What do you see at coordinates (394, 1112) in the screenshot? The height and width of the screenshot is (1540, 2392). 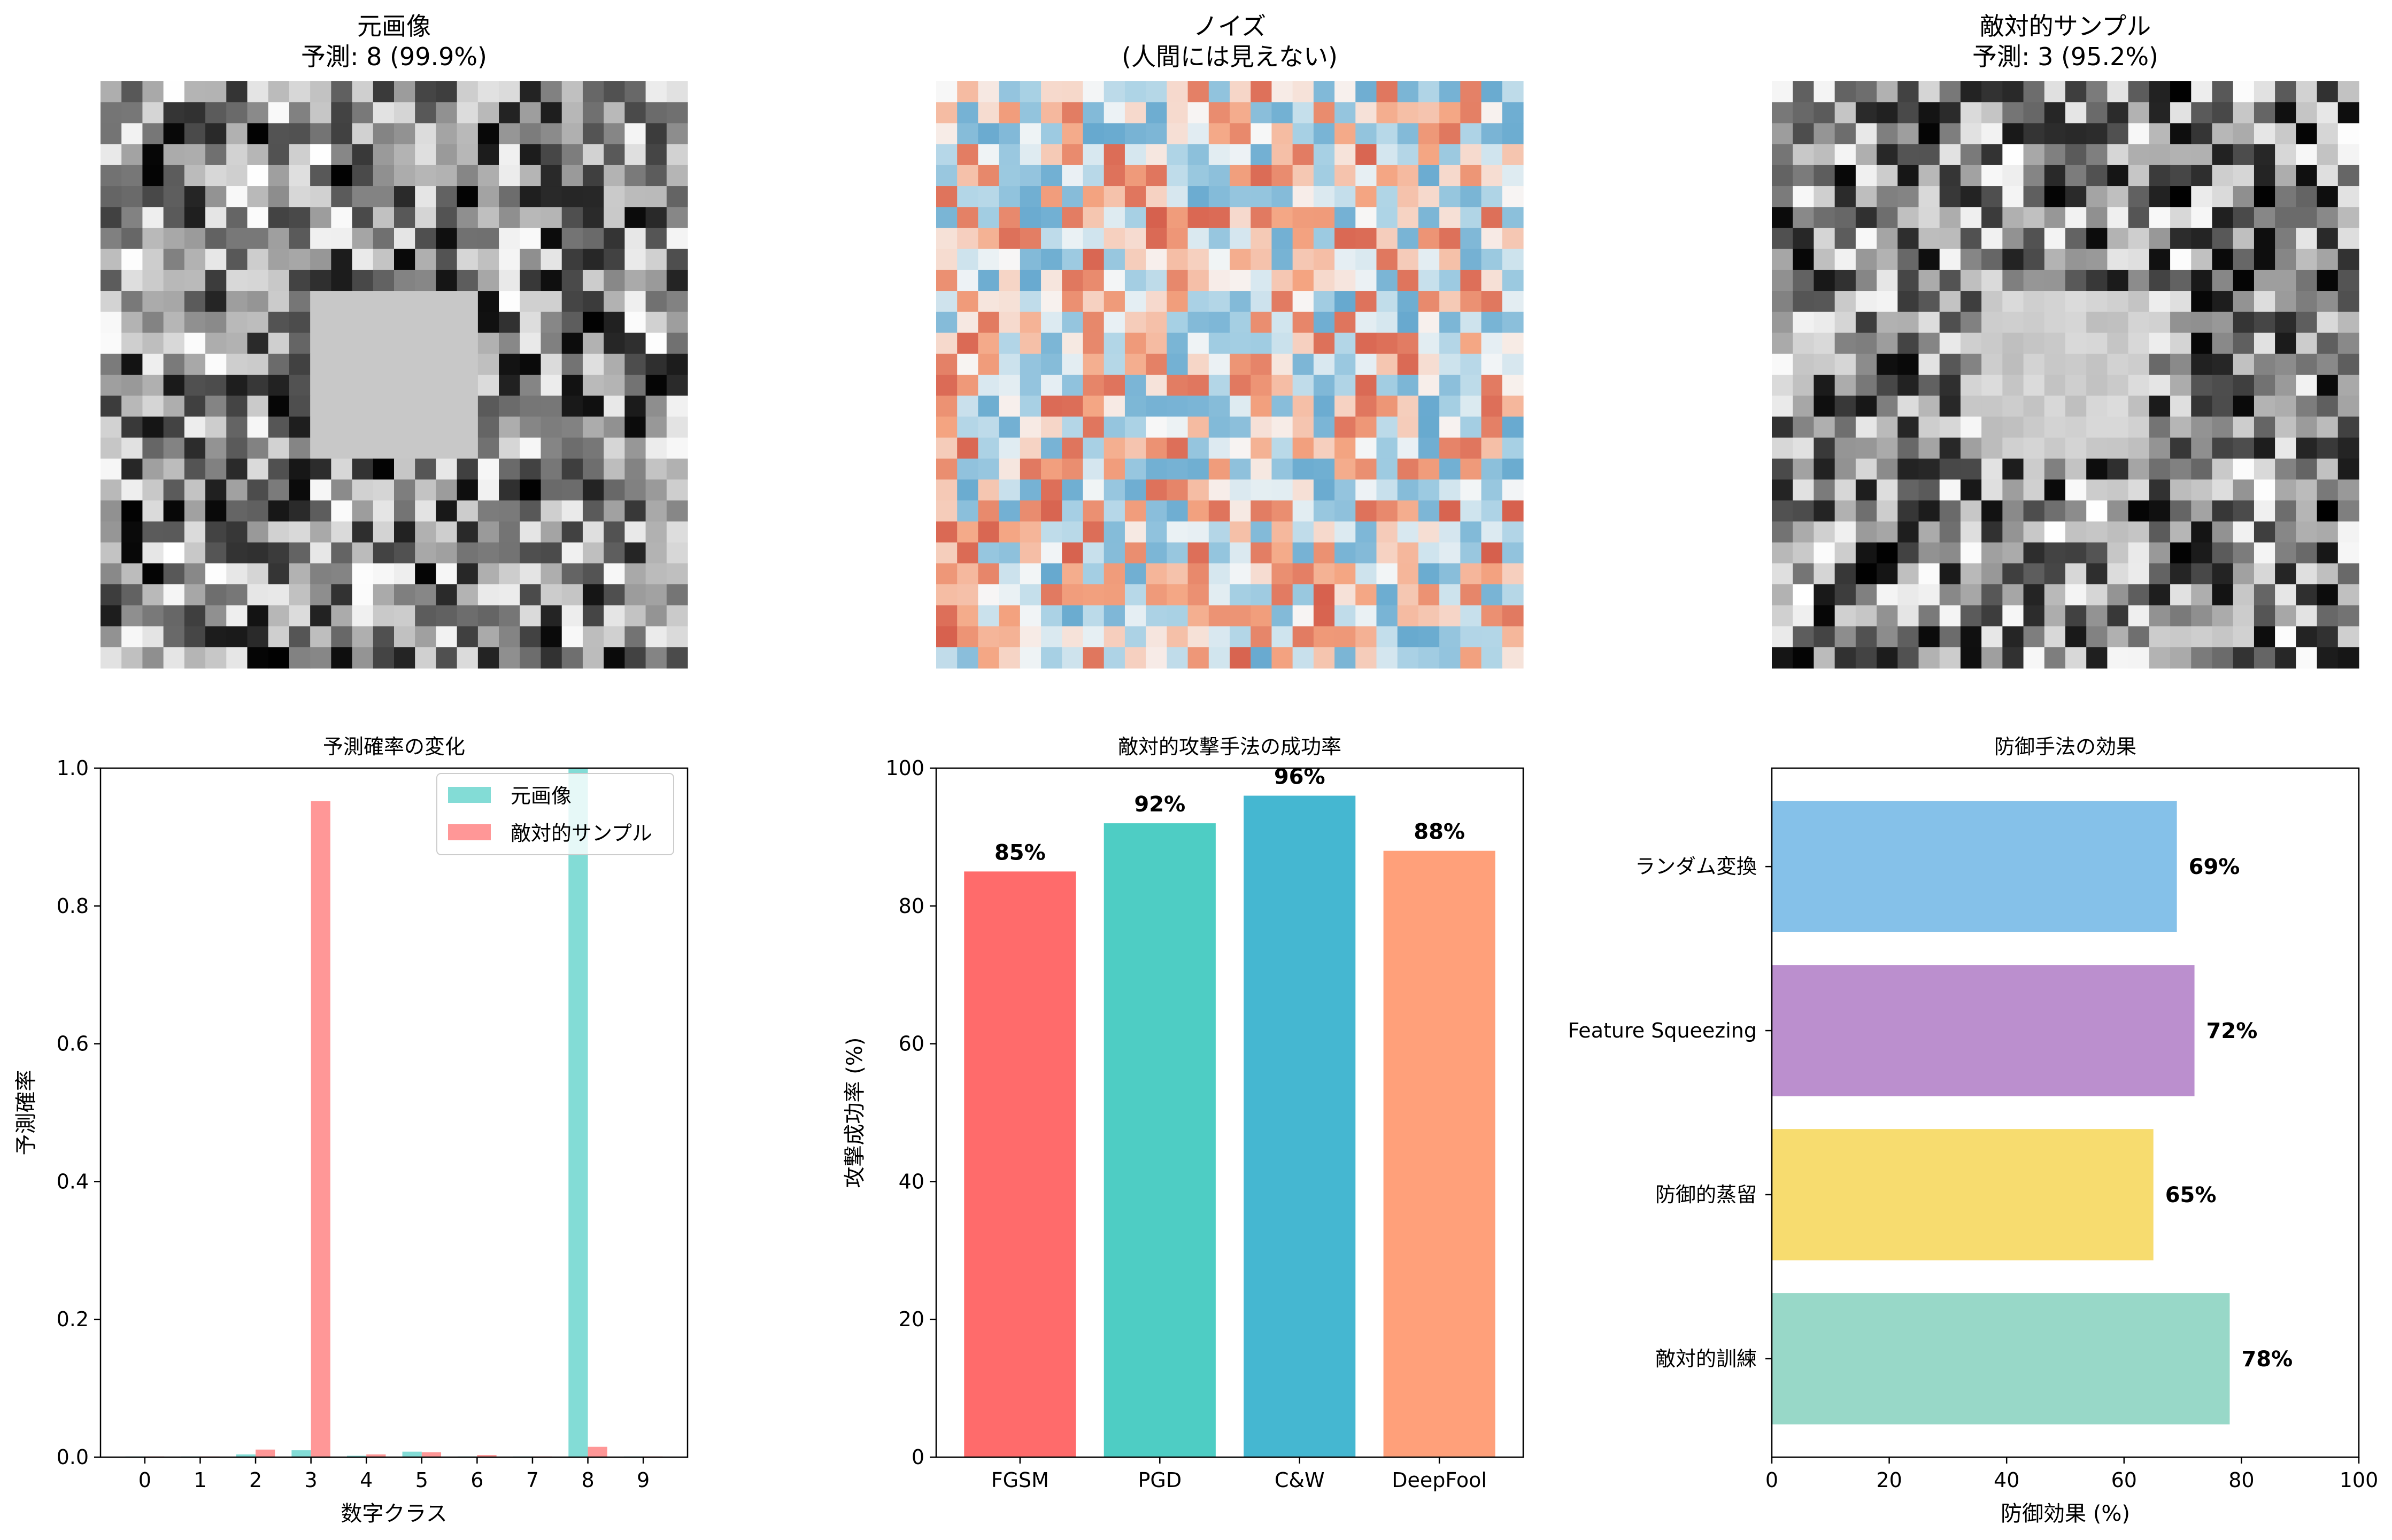 I see `axes-frame` at bounding box center [394, 1112].